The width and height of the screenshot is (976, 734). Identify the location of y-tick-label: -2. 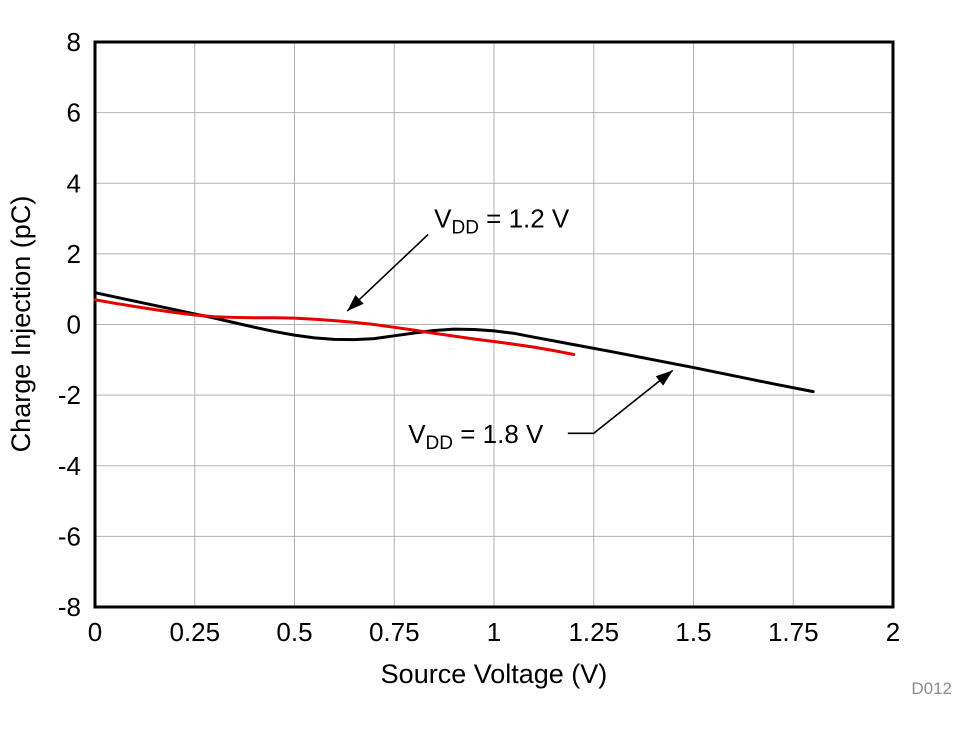
(69, 395).